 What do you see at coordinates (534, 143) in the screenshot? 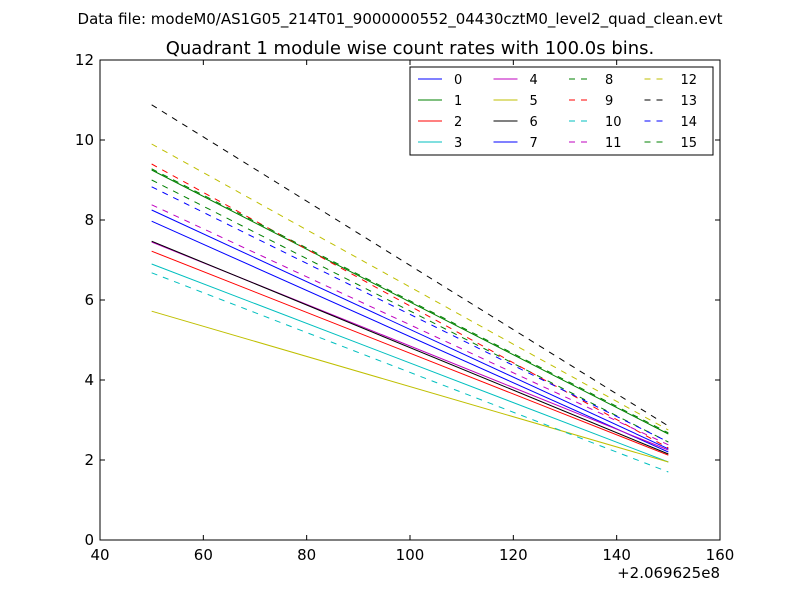
I see `legend-label-7: 7` at bounding box center [534, 143].